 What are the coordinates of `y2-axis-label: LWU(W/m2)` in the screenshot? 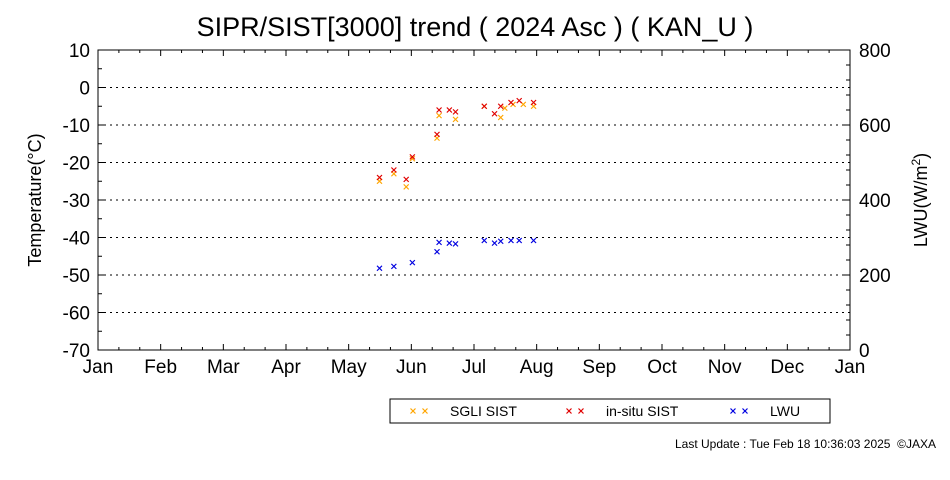 It's located at (920, 200).